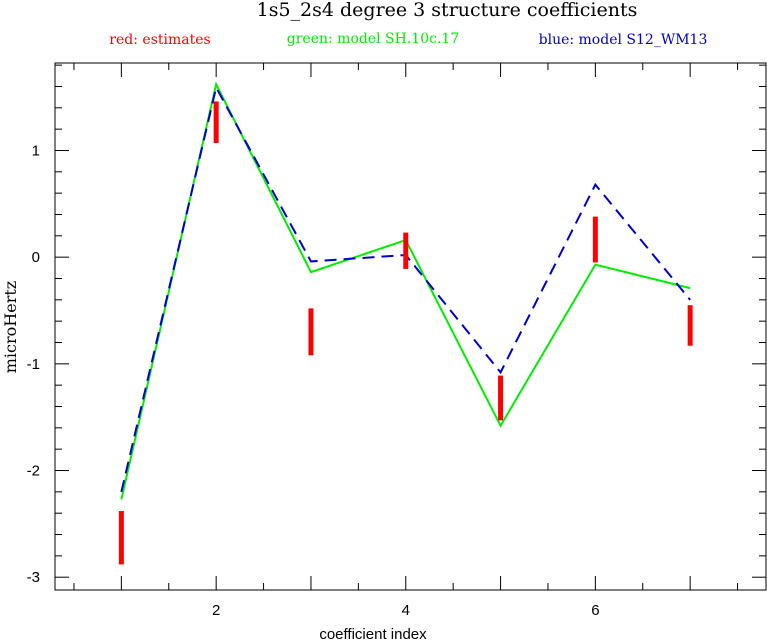 The height and width of the screenshot is (641, 767). Describe the element at coordinates (373, 39) in the screenshot. I see `legend-green-model: green: model SH.10c.17` at that location.